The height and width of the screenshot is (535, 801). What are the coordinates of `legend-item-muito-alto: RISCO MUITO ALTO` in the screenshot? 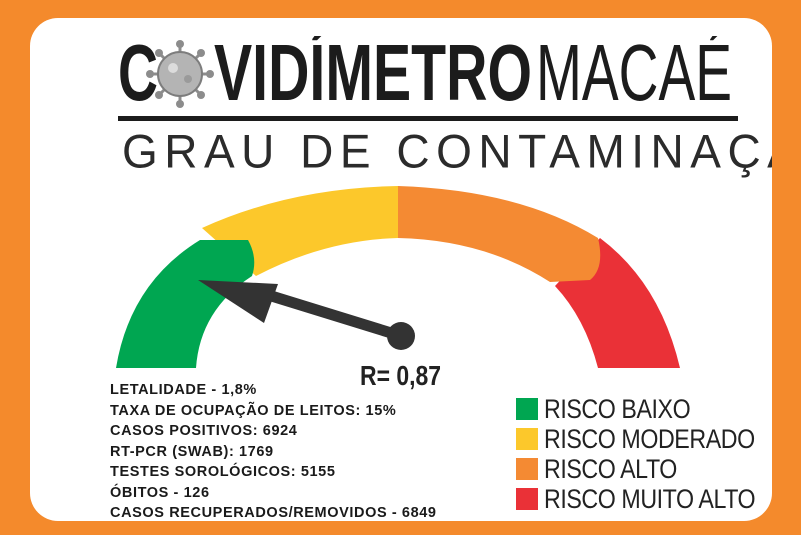 It's located at (644, 499).